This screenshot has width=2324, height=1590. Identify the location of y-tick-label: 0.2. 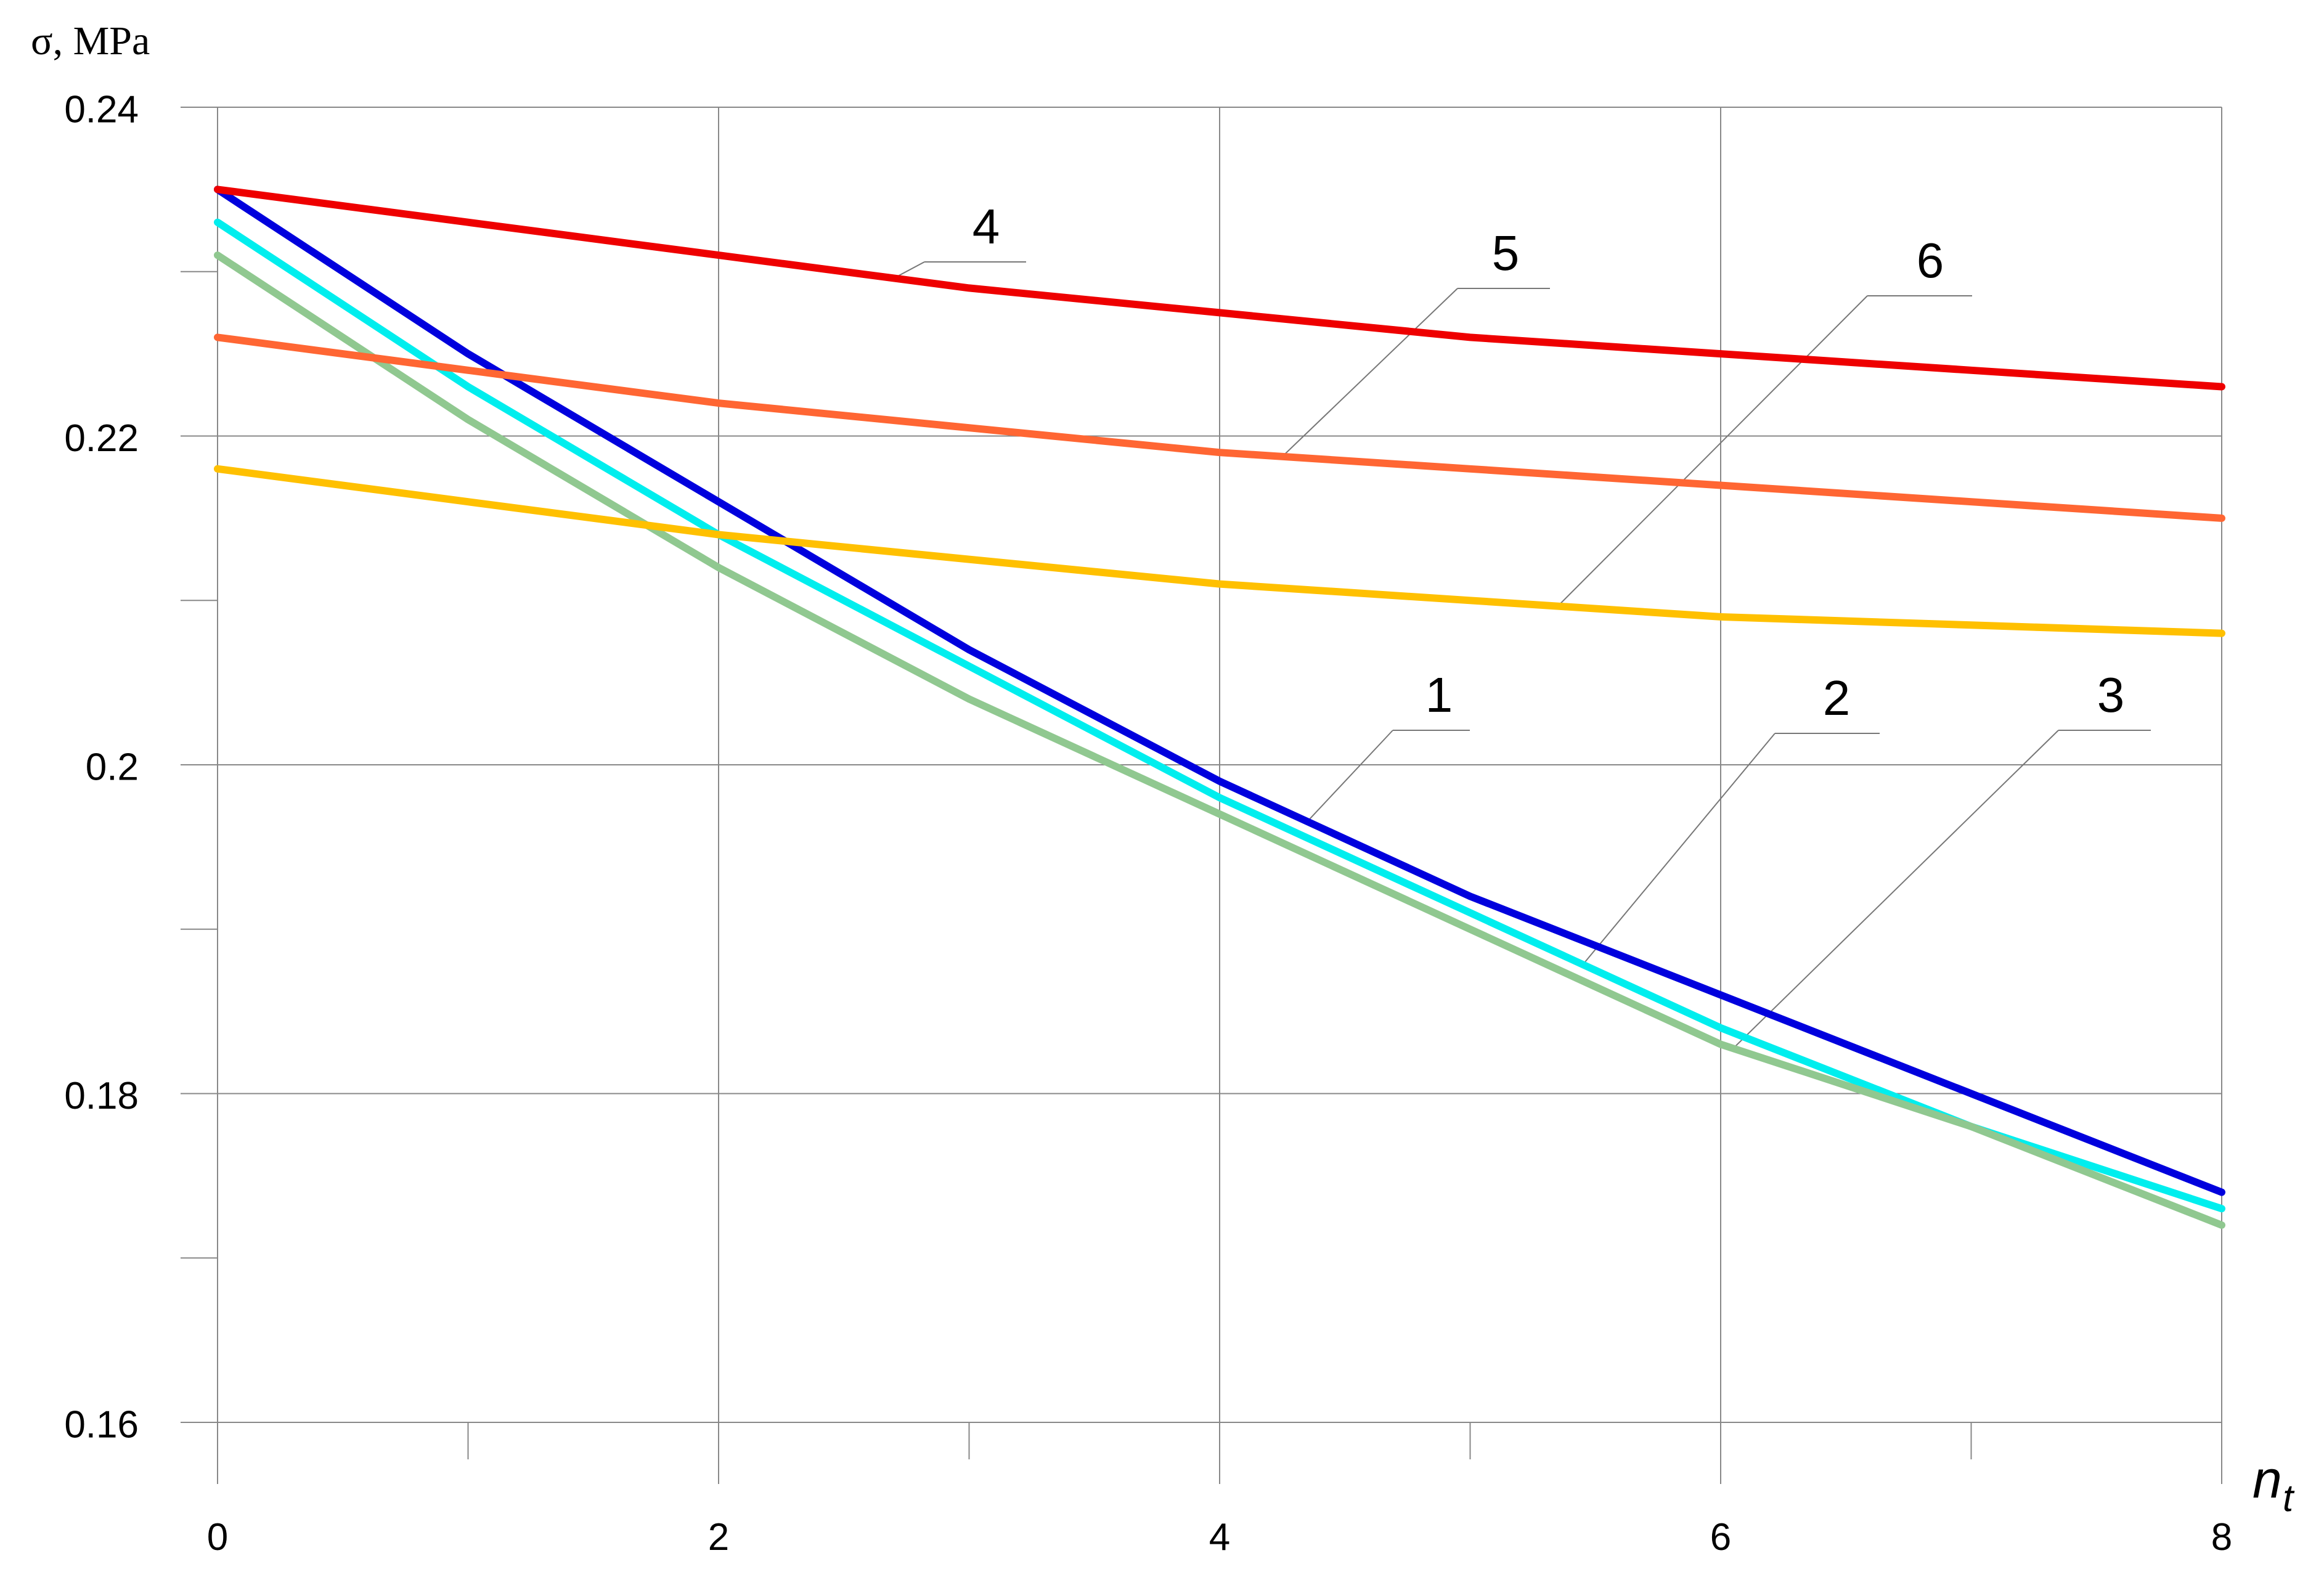
(112, 767).